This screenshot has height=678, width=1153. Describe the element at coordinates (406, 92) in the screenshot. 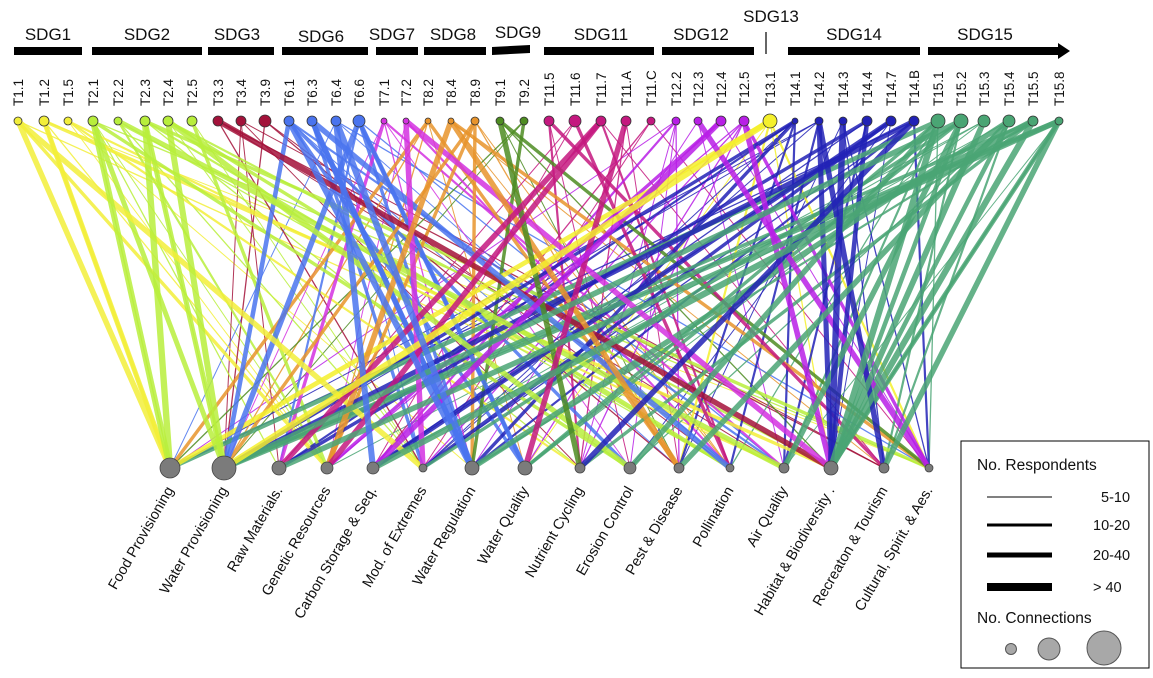

I see `target-label: T7.2` at that location.